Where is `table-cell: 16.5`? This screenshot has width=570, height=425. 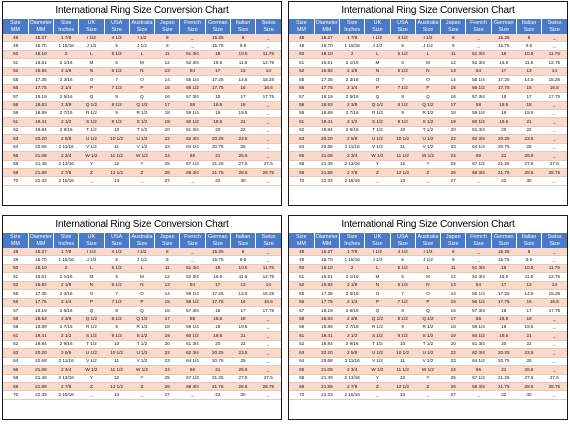 table-cell: 16.5 is located at coordinates (268, 89).